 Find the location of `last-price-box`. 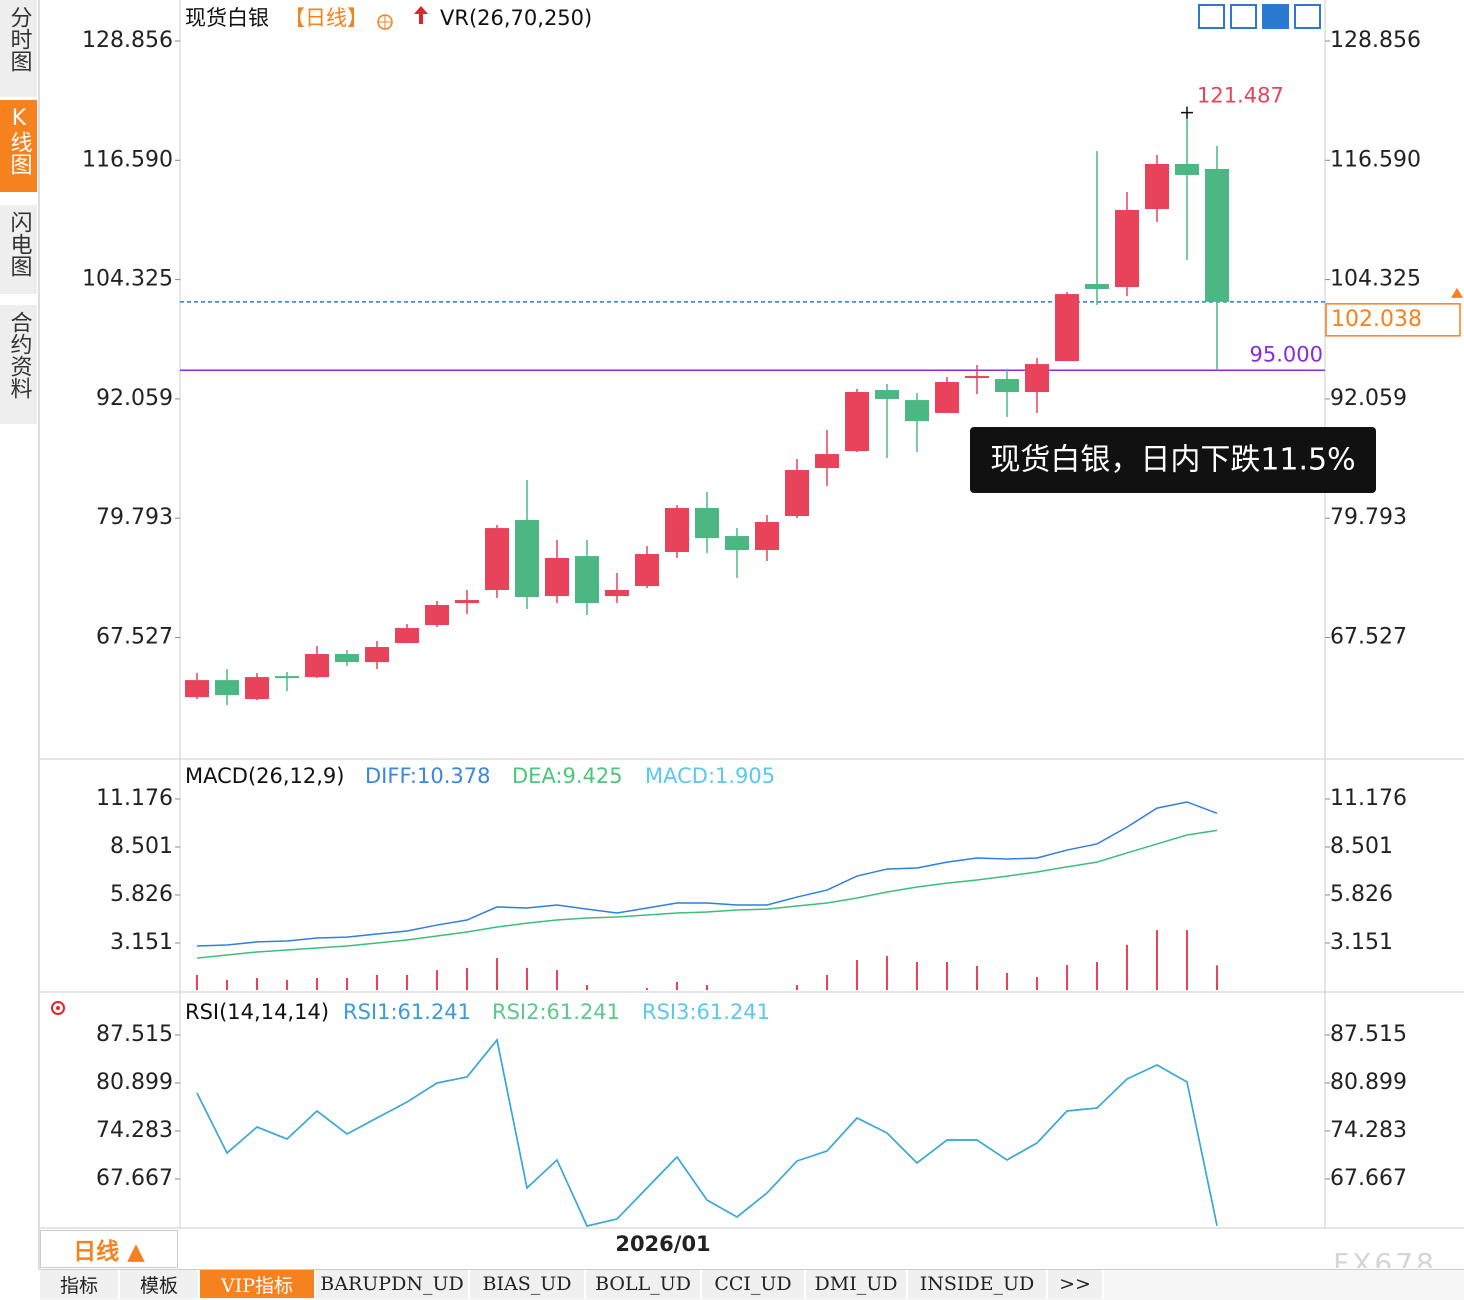

last-price-box is located at coordinates (1393, 320).